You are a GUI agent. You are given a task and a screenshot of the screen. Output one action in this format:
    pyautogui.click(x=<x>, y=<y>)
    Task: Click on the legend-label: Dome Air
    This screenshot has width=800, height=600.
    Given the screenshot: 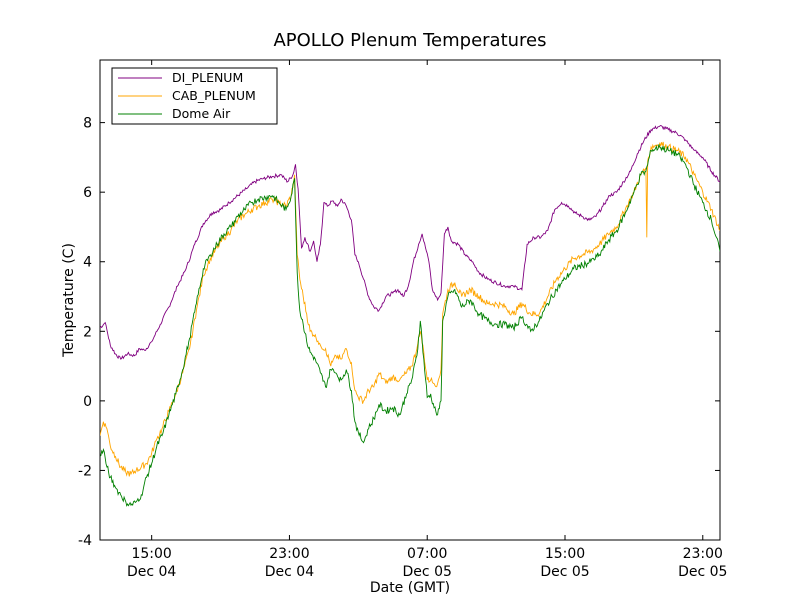 What is the action you would take?
    pyautogui.click(x=201, y=113)
    